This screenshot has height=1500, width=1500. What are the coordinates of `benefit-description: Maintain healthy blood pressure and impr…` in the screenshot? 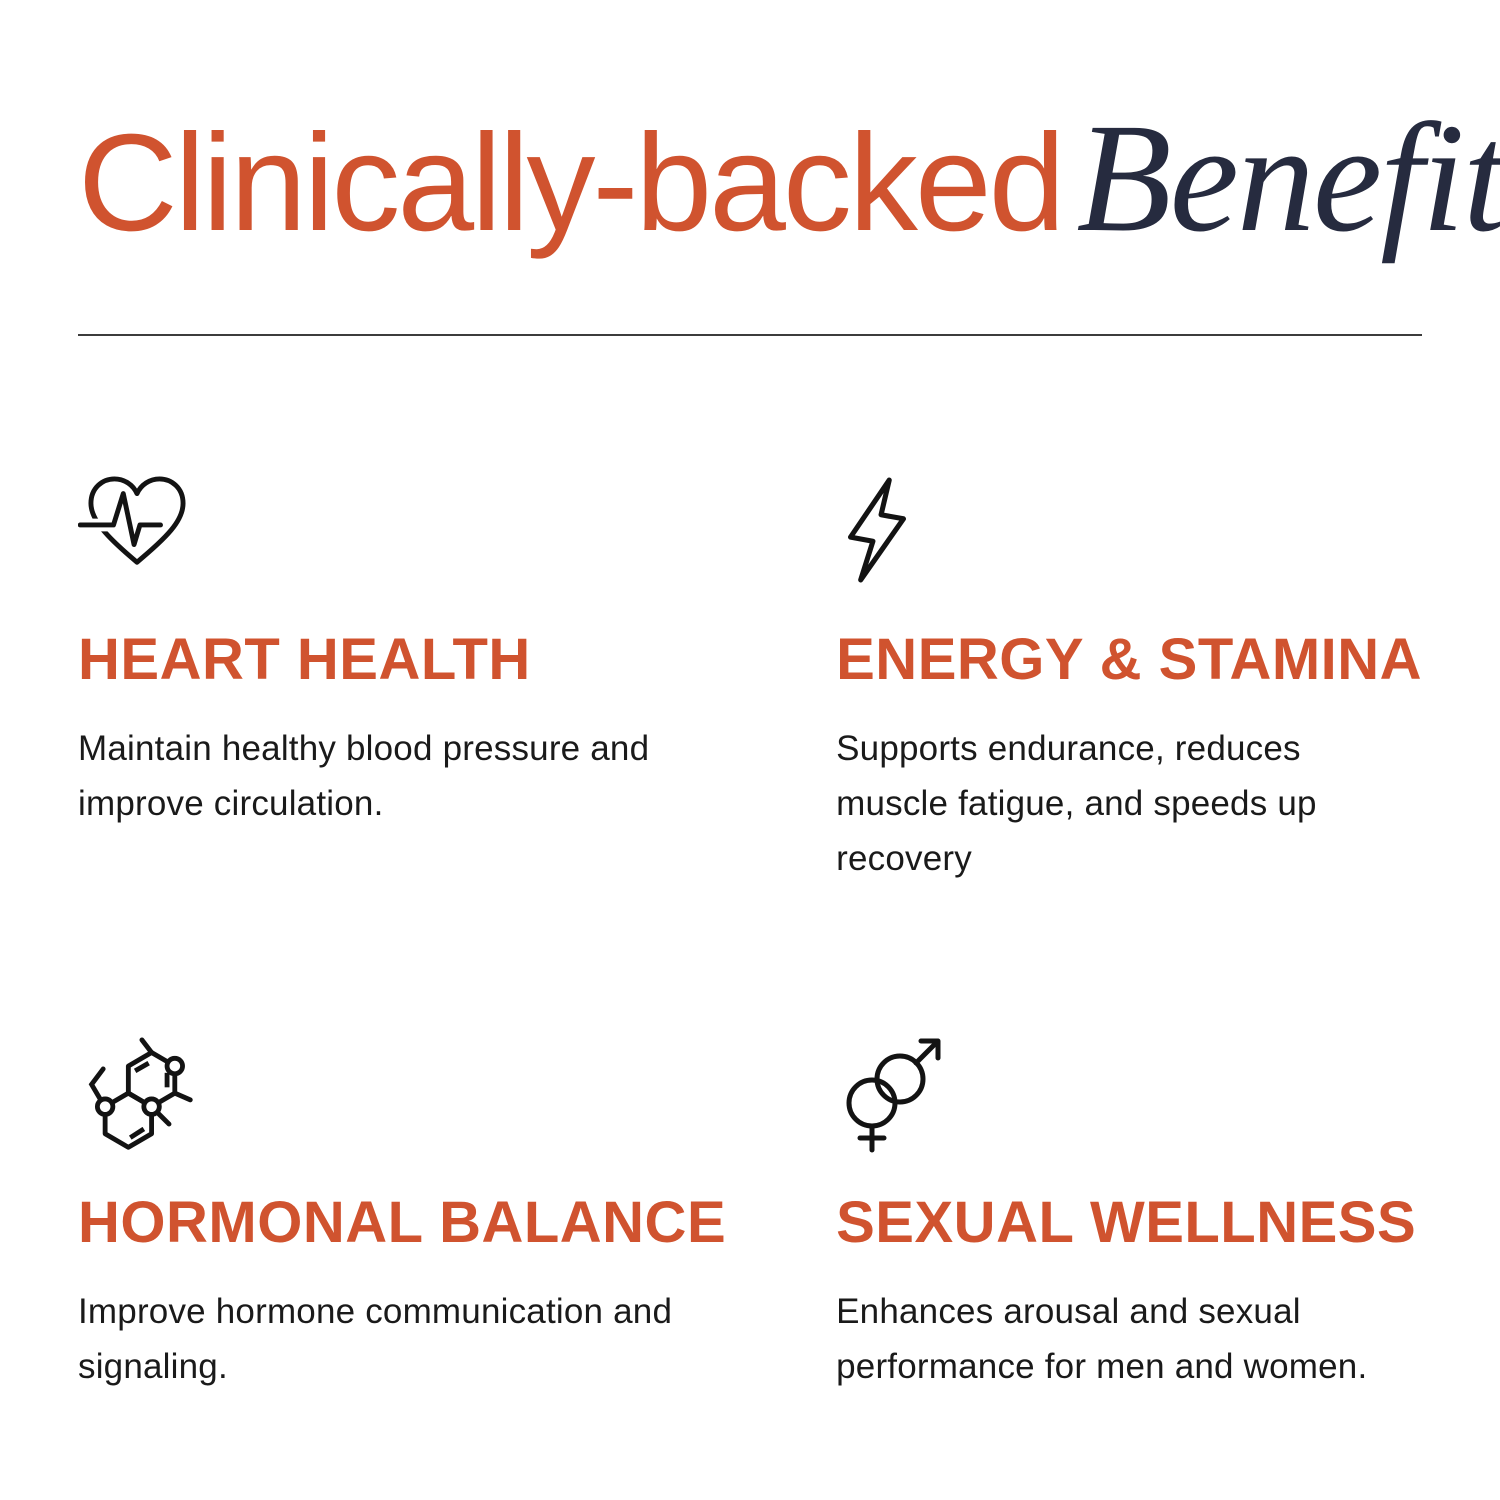 It's located at (364, 776).